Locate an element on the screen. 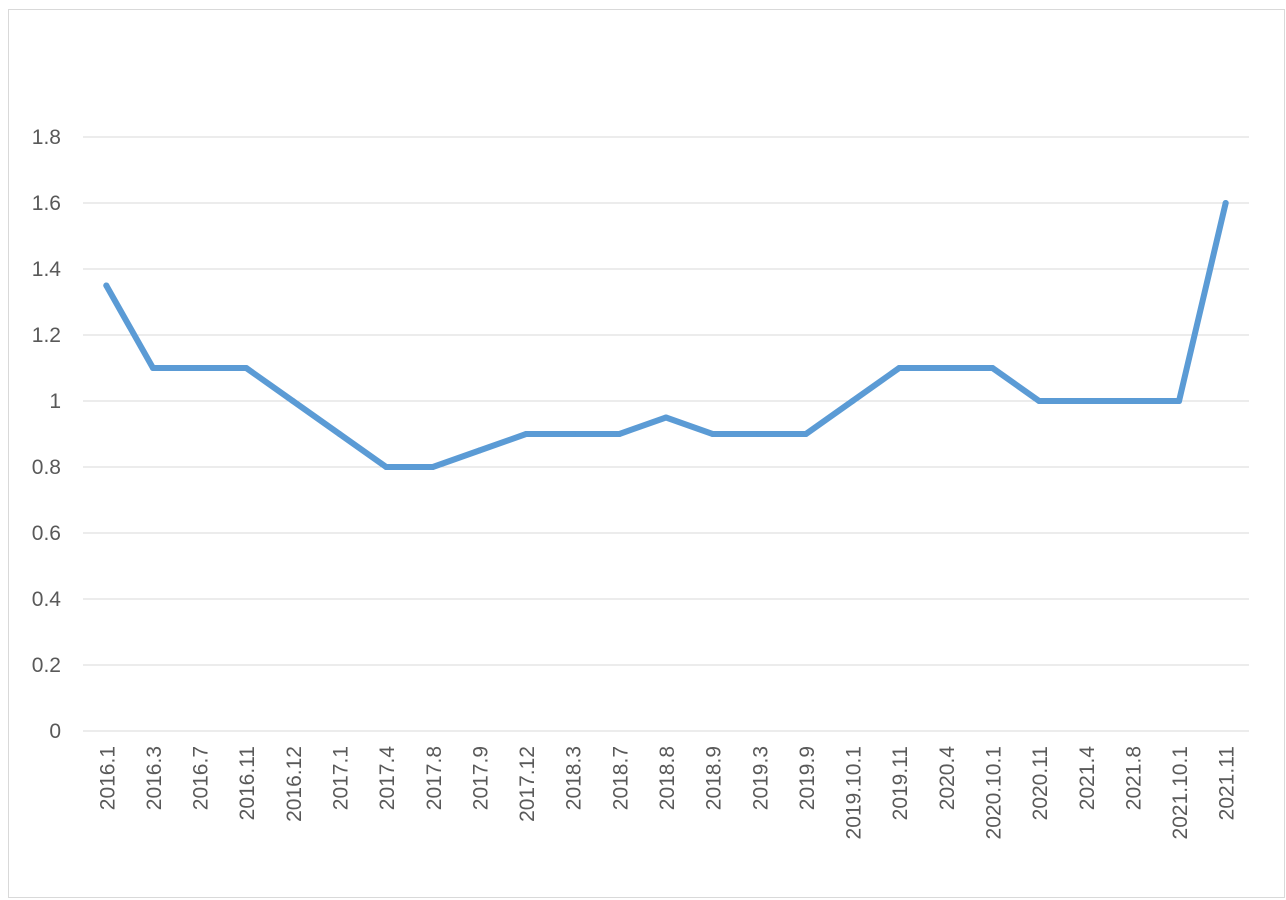 The height and width of the screenshot is (900, 1286). x-tick-label: 2021.11 is located at coordinates (1227, 783).